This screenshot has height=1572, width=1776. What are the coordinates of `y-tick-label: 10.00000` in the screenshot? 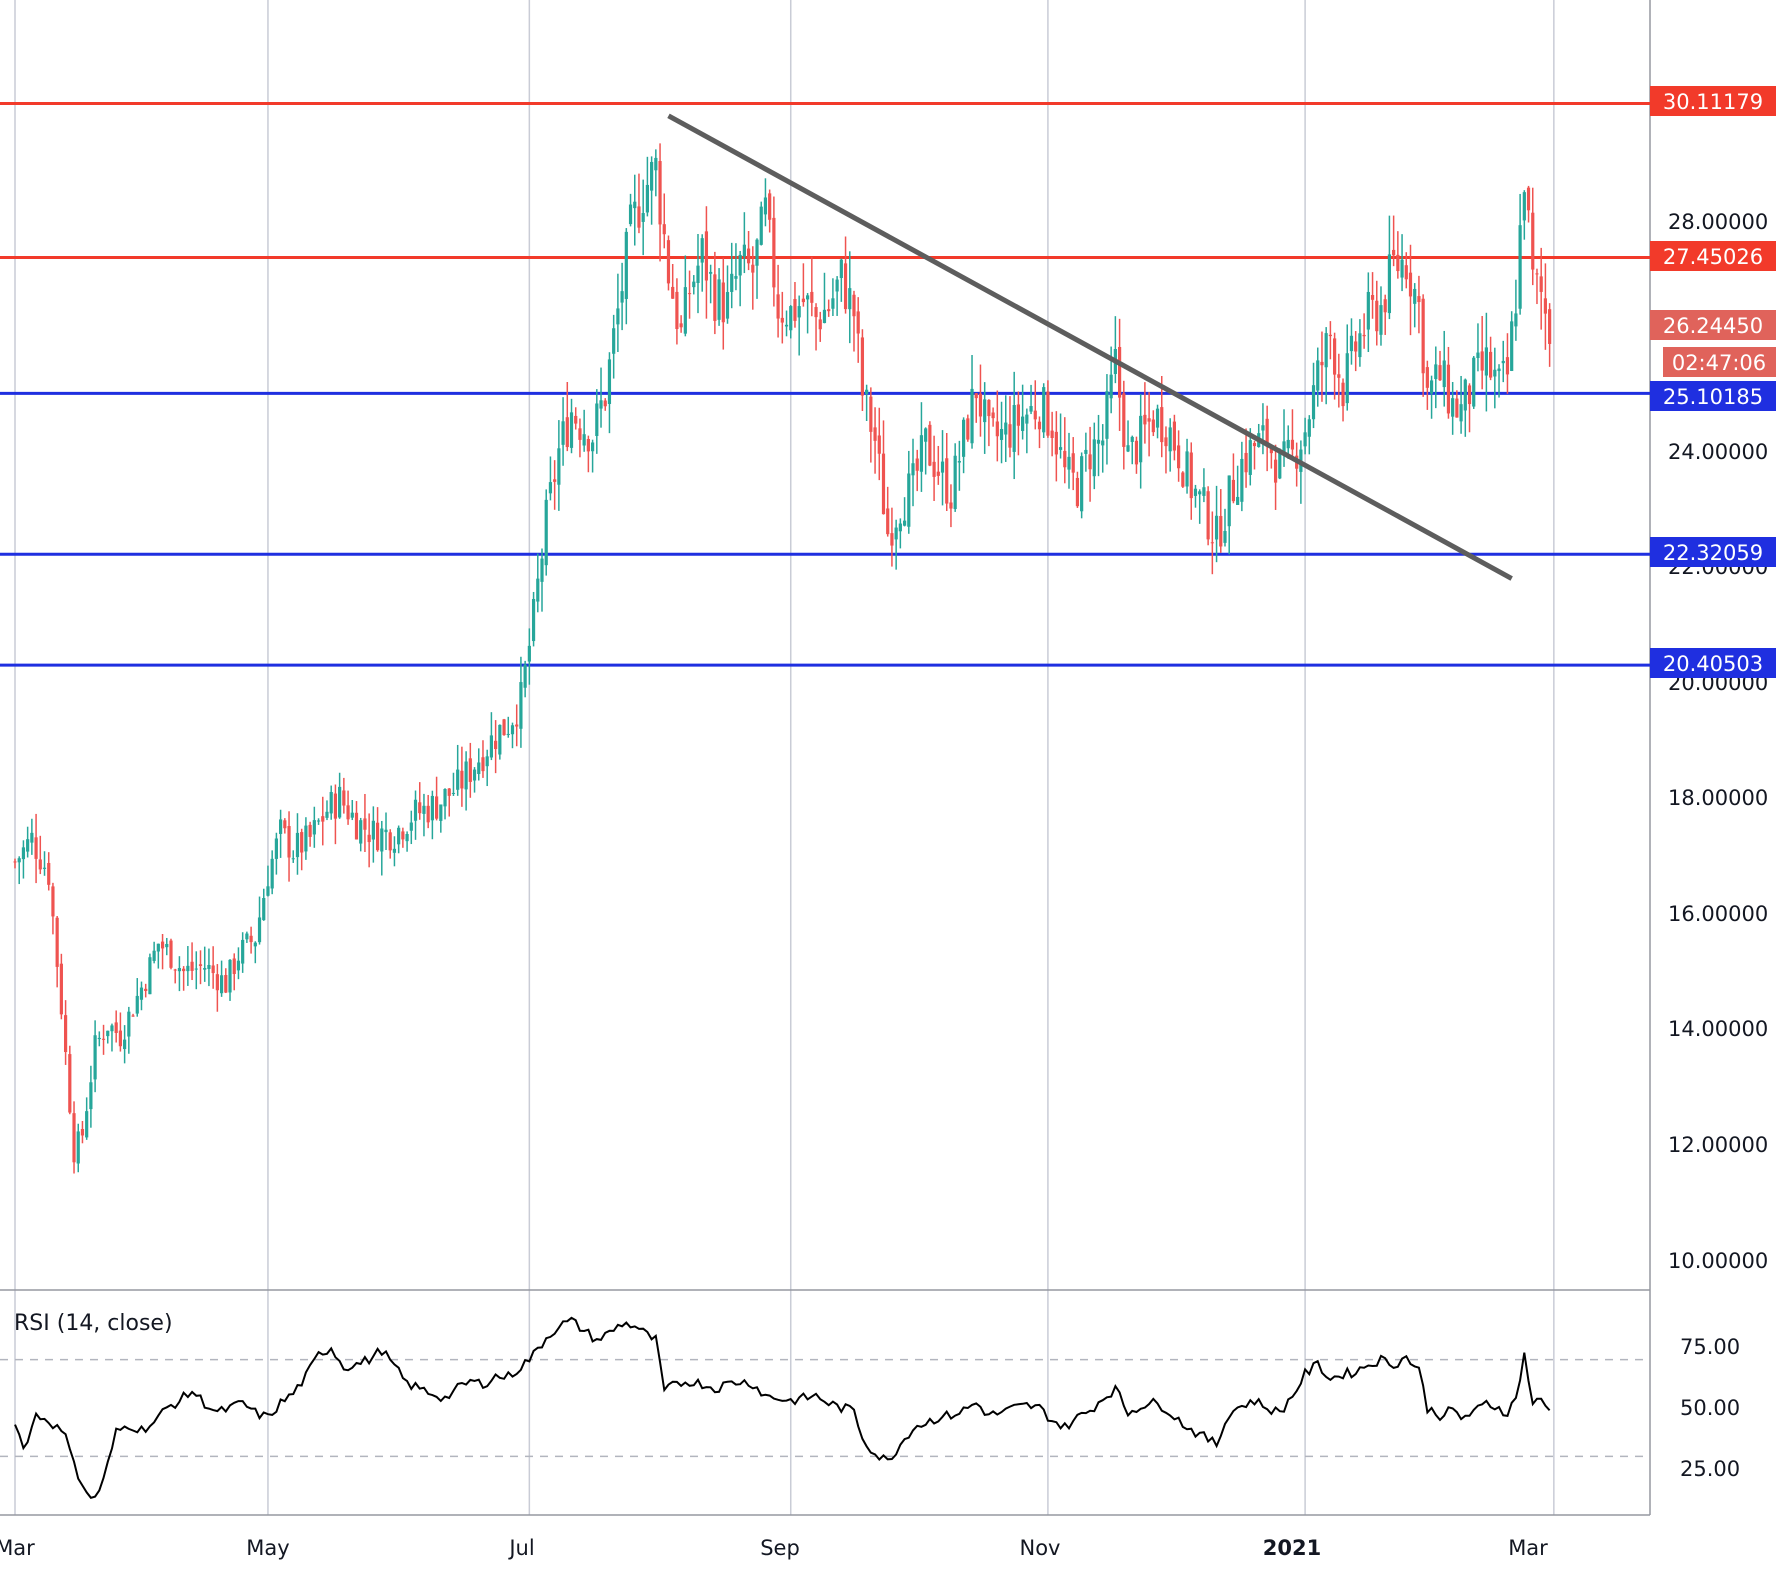 It's located at (1718, 1261).